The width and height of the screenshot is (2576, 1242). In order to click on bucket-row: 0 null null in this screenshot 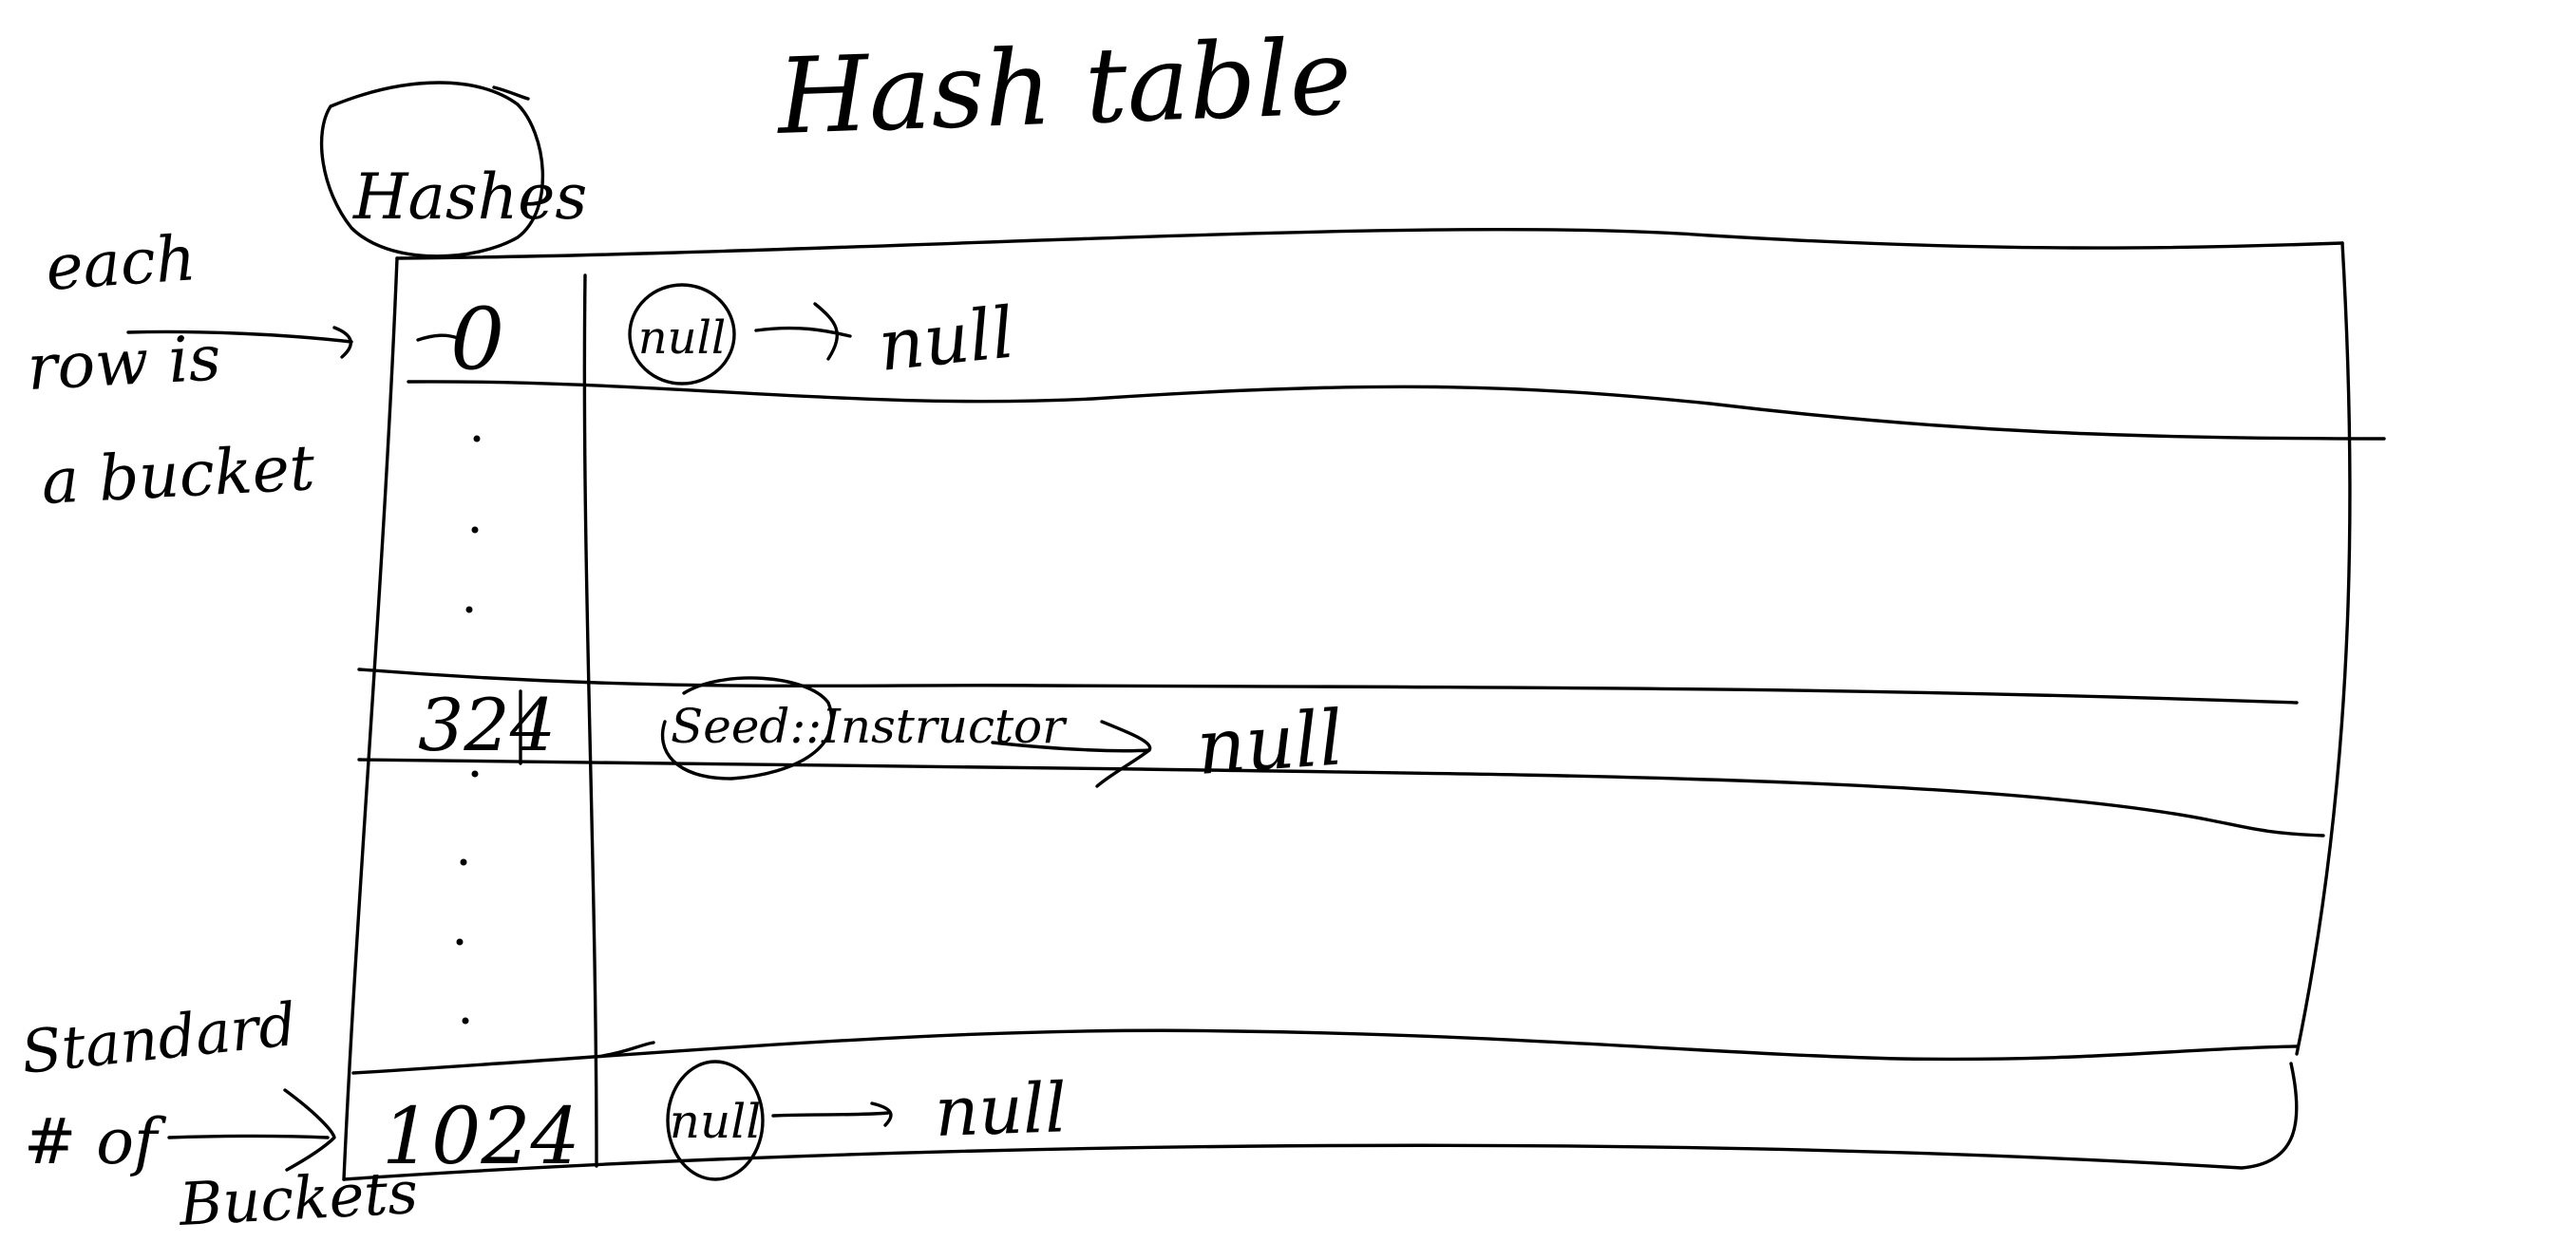, I will do `click(717, 336)`.